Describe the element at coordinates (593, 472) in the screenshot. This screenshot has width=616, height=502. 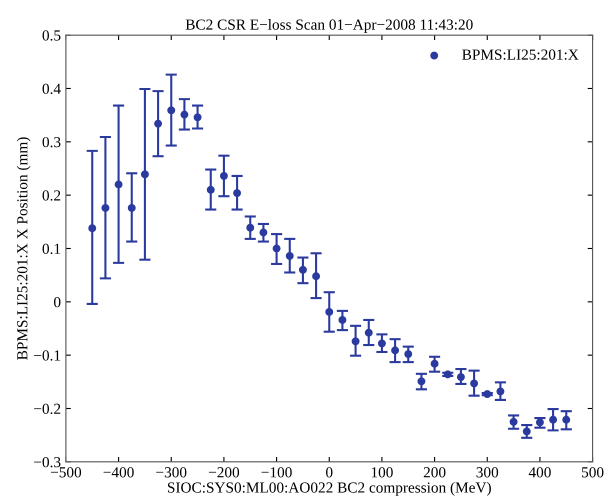
I see `x-tick-label: 500` at that location.